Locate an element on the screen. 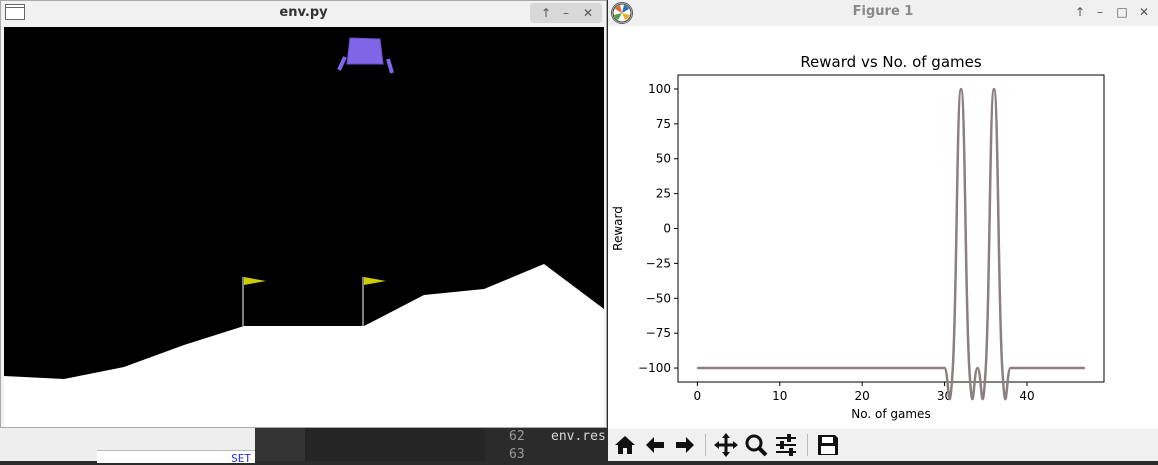 The image size is (1158, 465). figure-window-title: Figure 1 is located at coordinates (883, 11).